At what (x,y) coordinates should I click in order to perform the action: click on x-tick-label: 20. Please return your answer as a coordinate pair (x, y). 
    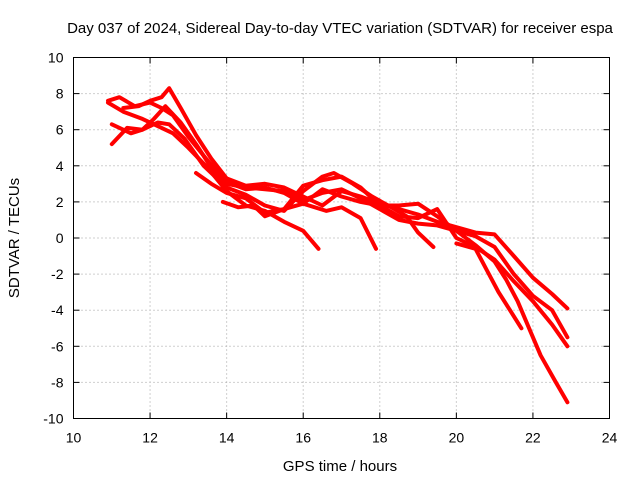
    Looking at the image, I should click on (457, 438).